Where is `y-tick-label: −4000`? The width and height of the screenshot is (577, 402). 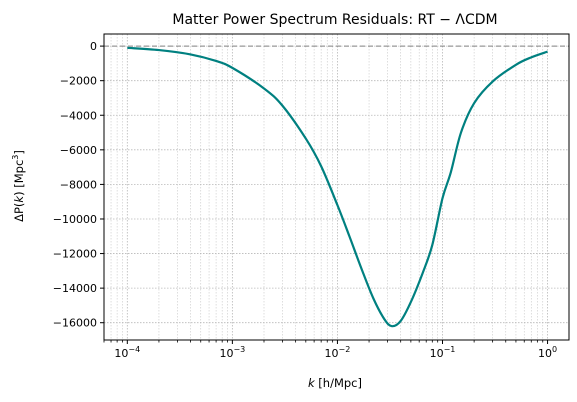 y-tick-label: −4000 is located at coordinates (78, 115).